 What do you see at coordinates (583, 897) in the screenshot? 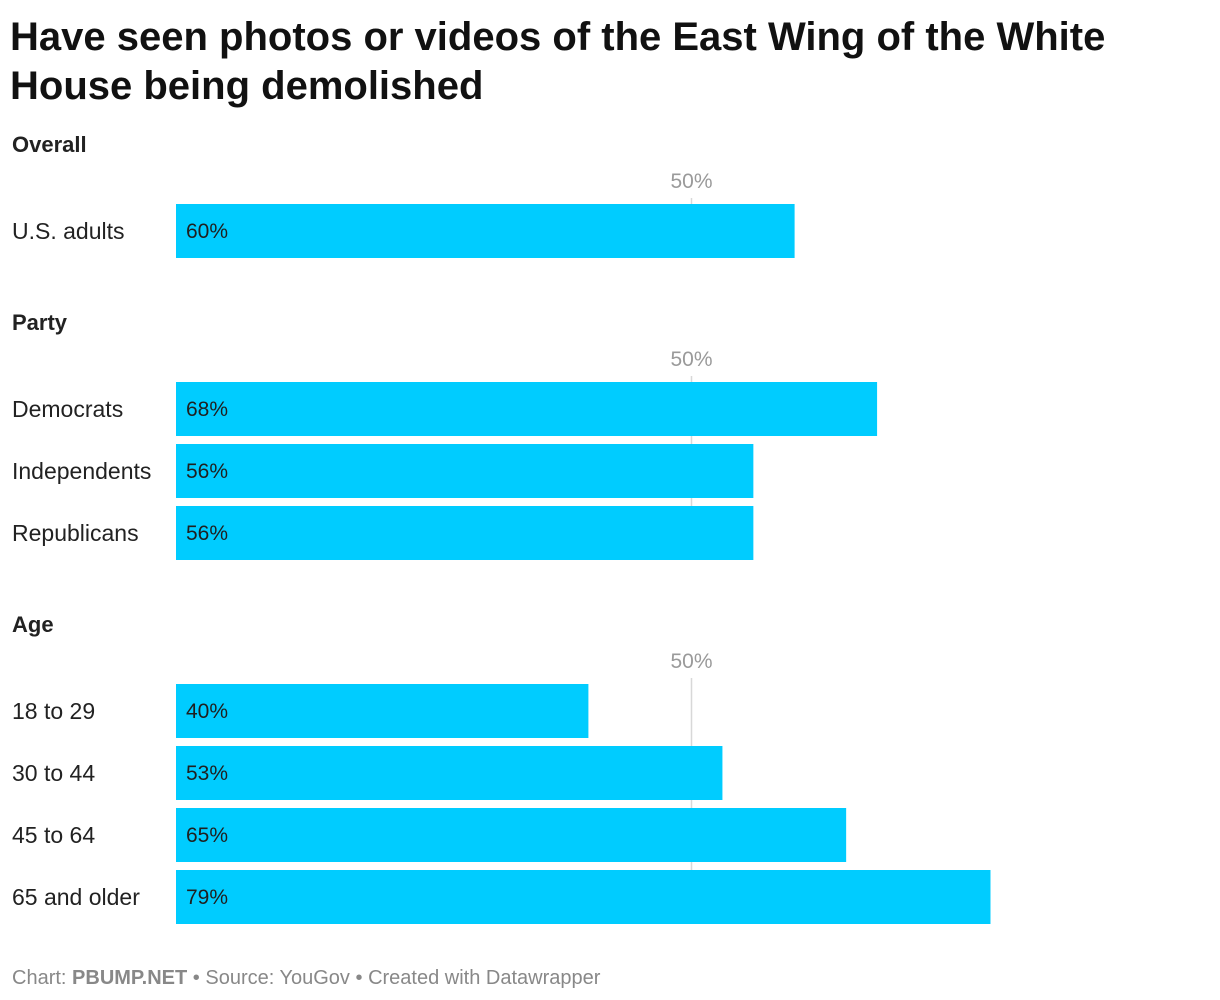
I see `bar-65-and-older` at bounding box center [583, 897].